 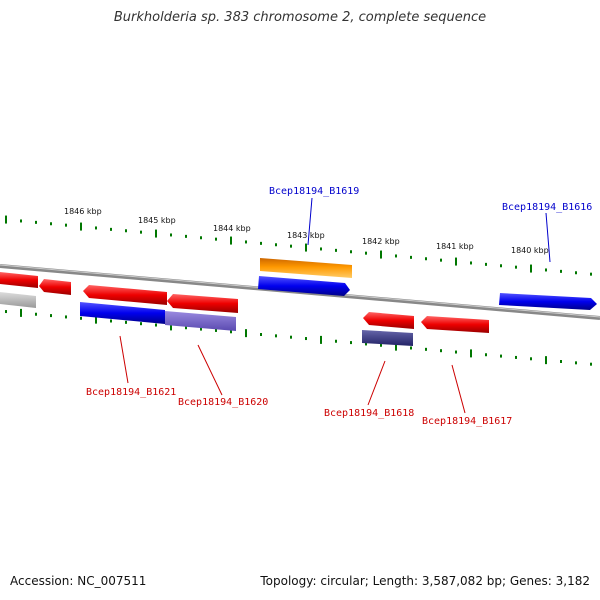 What do you see at coordinates (18, 300) in the screenshot?
I see `gene-left-gray` at bounding box center [18, 300].